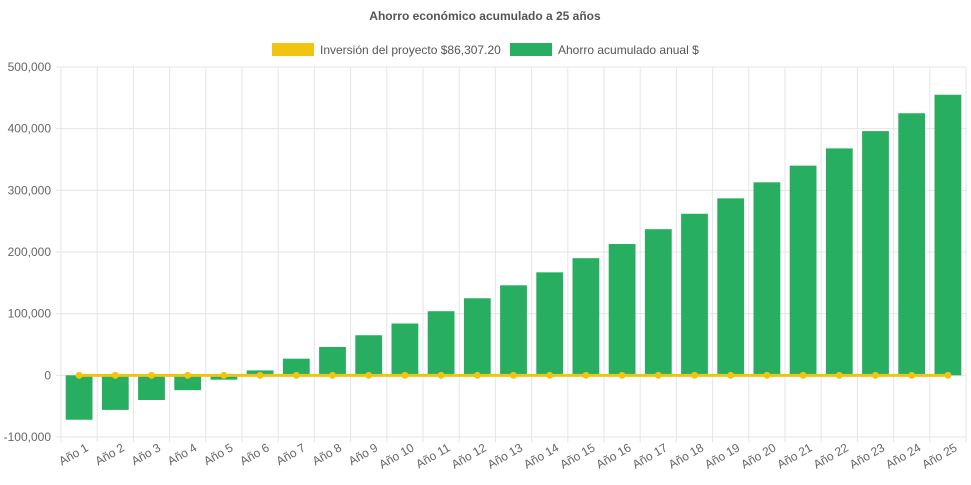 The height and width of the screenshot is (485, 971). Describe the element at coordinates (432, 455) in the screenshot. I see `x-tick-label: Año 11` at that location.